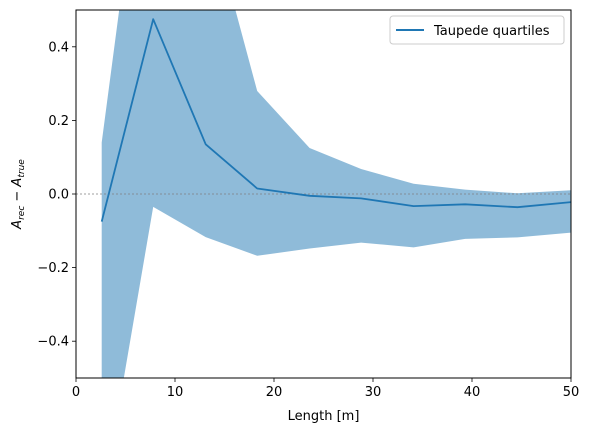 This screenshot has width=589, height=432. I want to click on y-axis: −0.4 −0.2 0.0 0.2 0.4, so click(56, 195).